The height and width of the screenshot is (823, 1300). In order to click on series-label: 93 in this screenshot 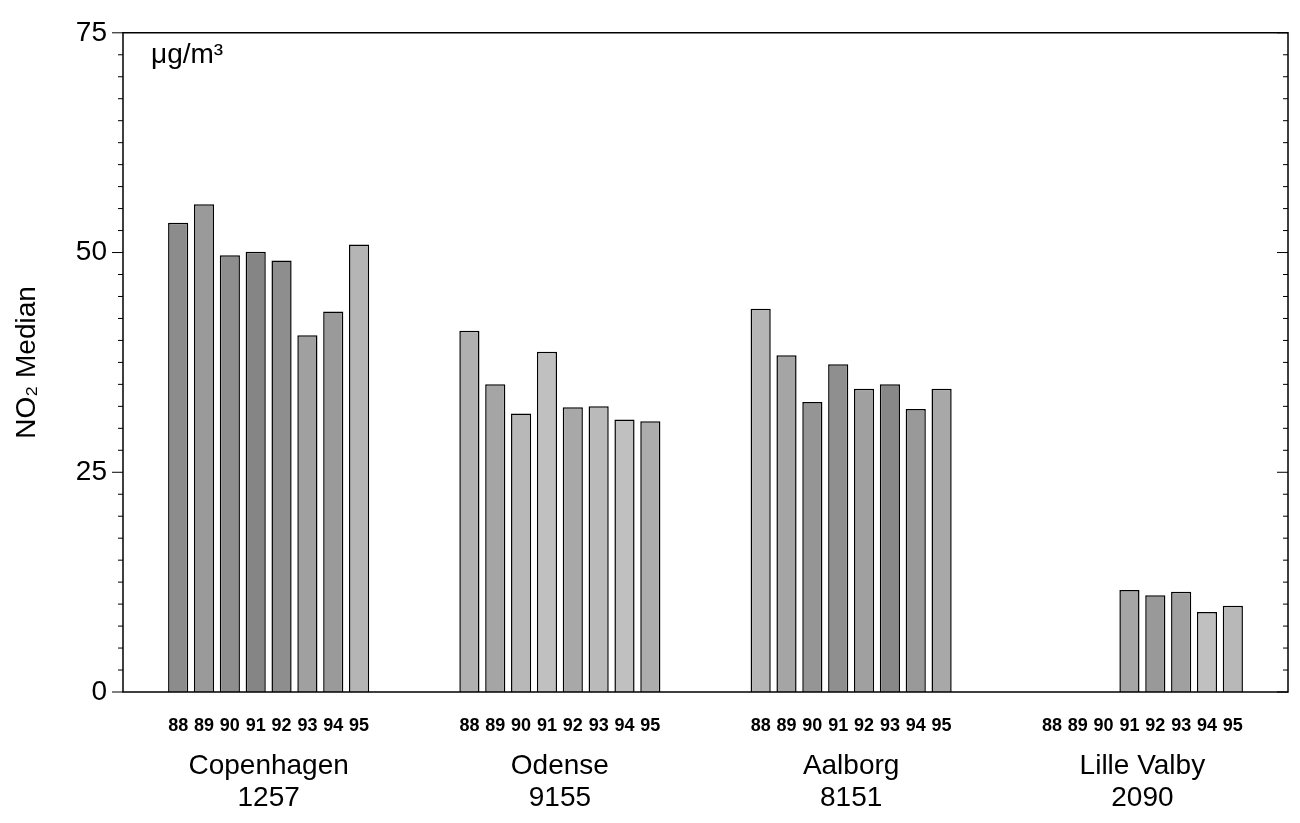, I will do `click(598, 724)`.